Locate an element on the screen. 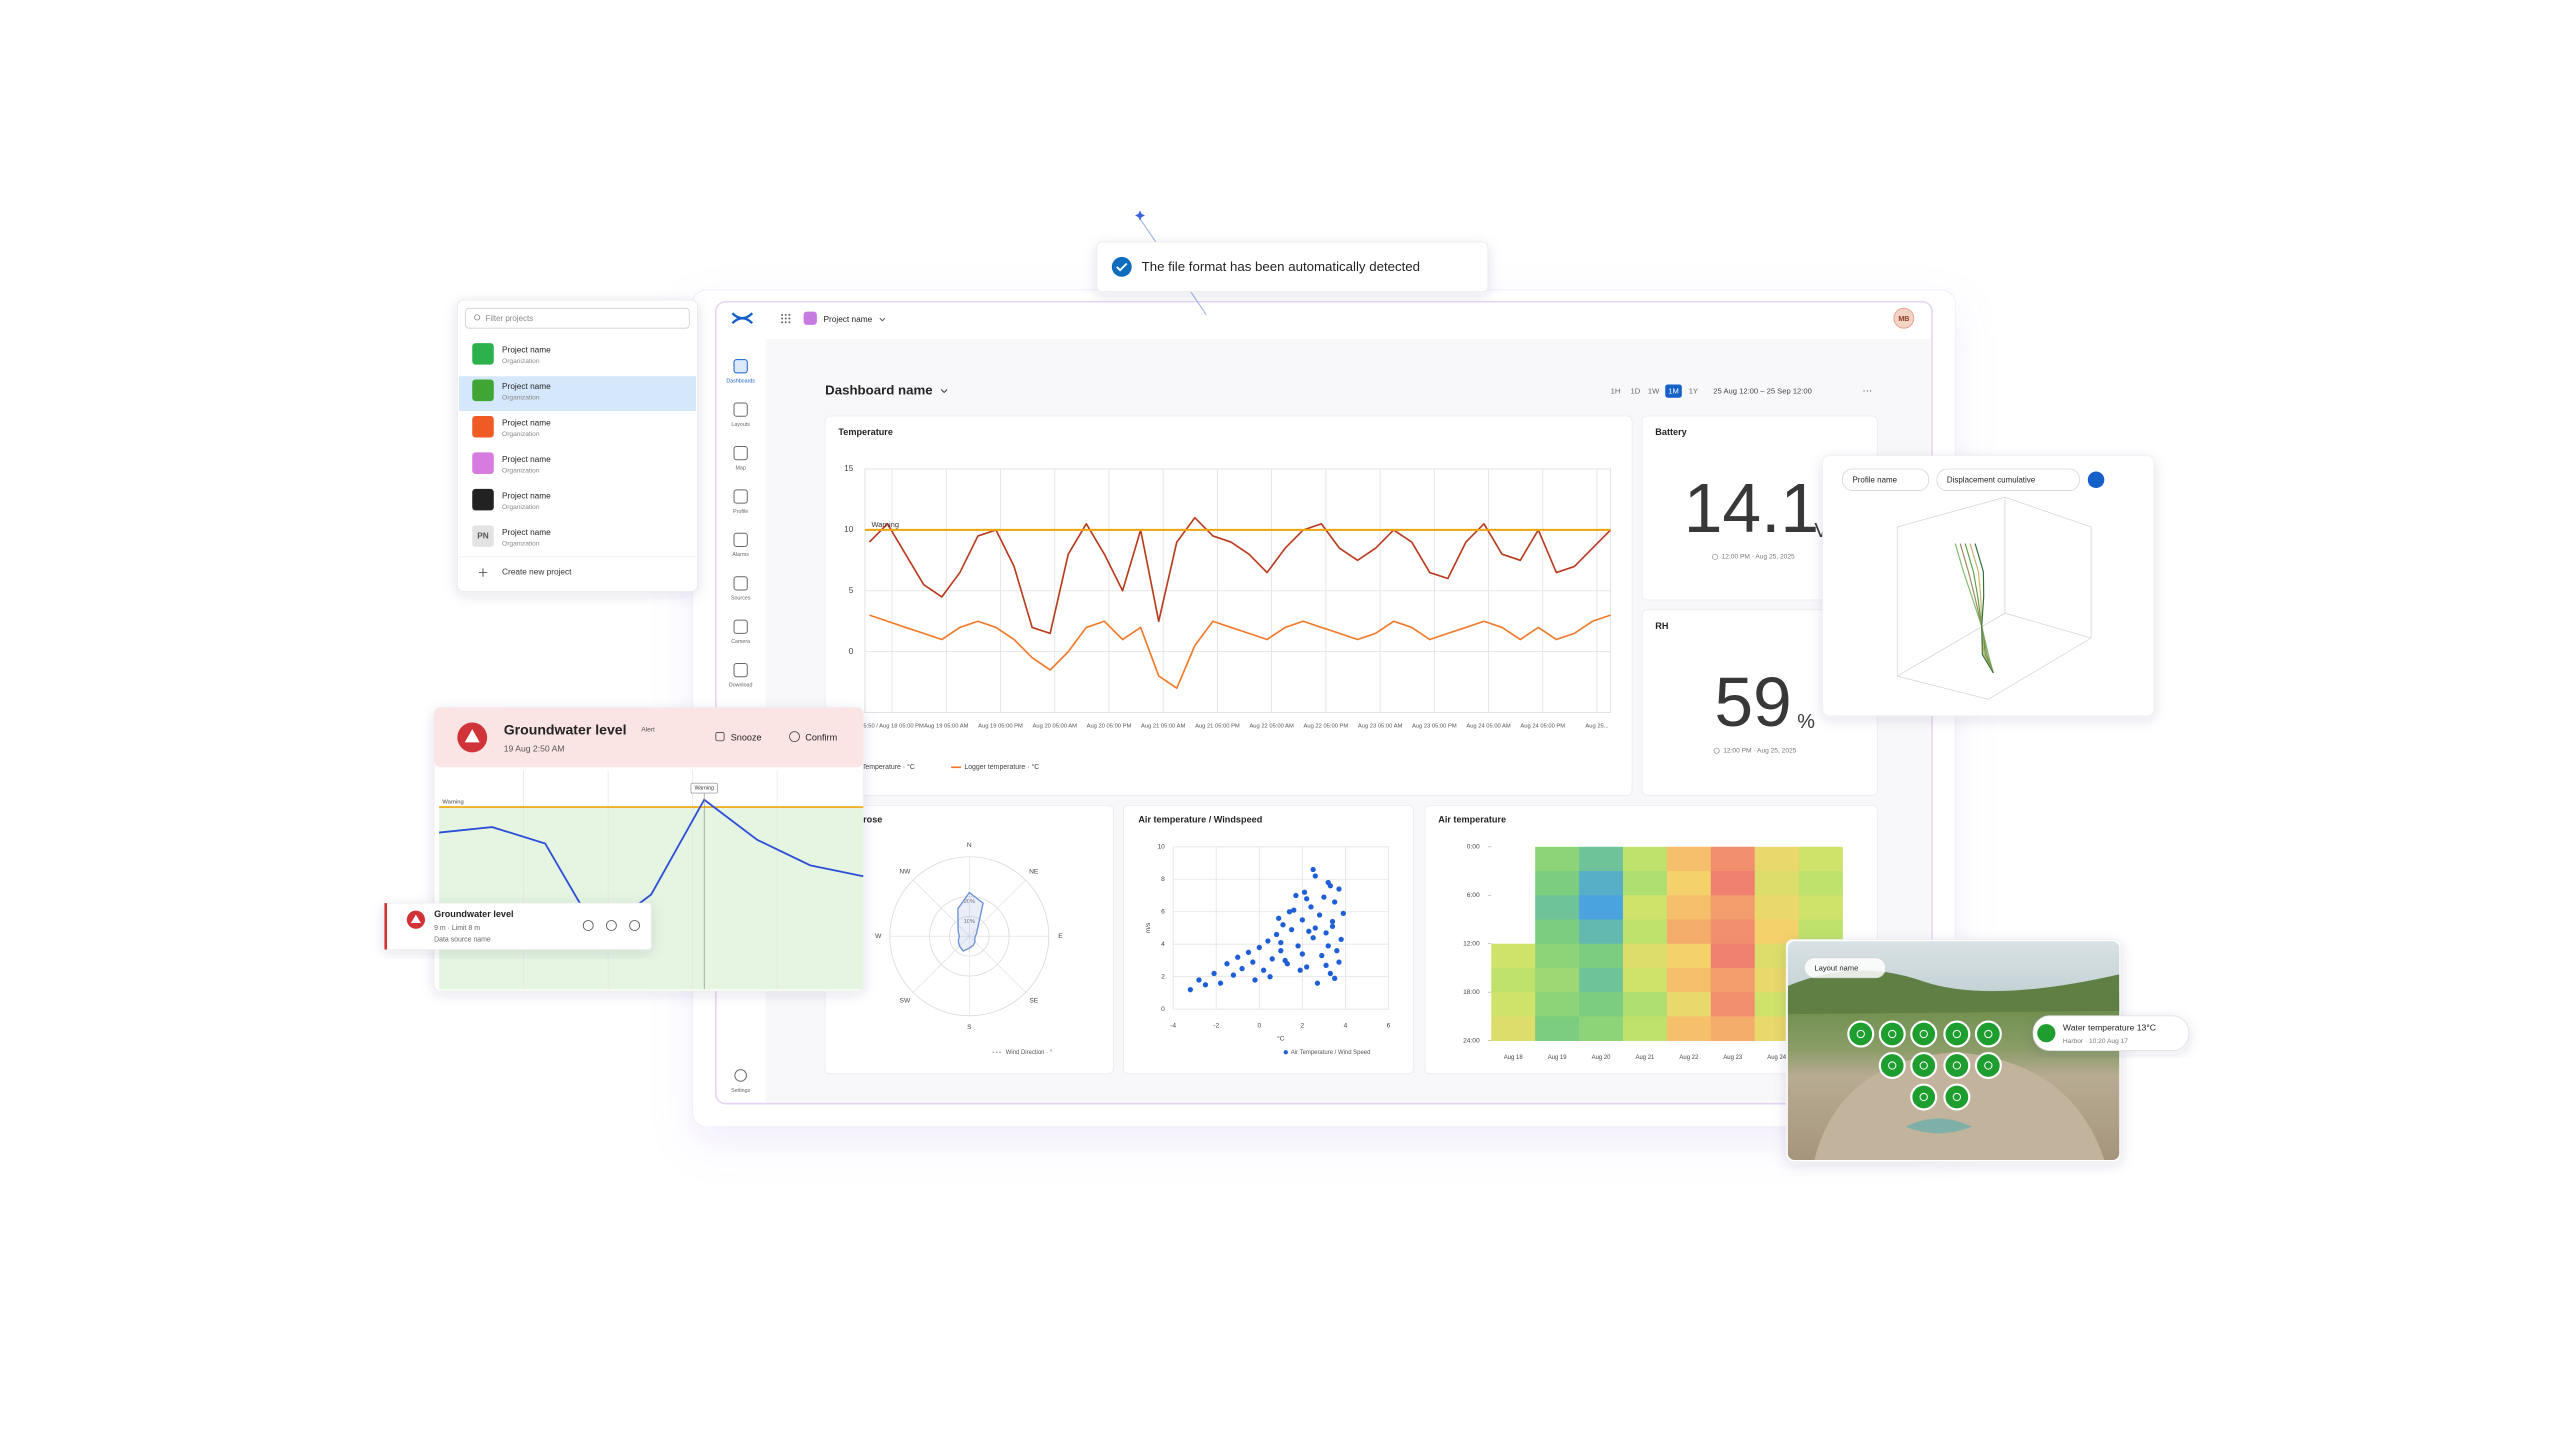  nav-label: Dashboards is located at coordinates (740, 382).